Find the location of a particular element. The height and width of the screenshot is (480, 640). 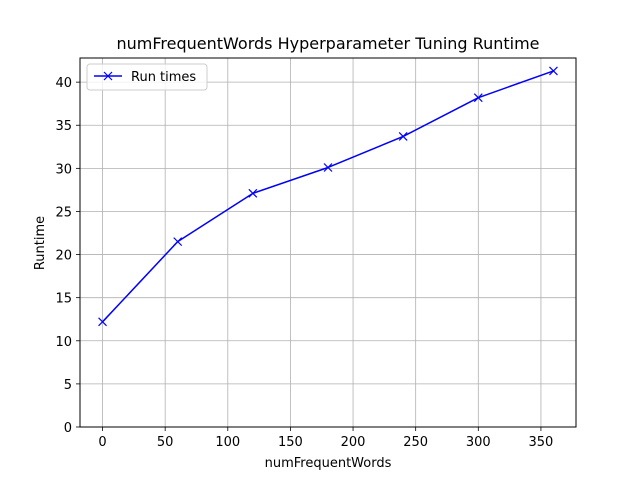

y-tick-label: 25 is located at coordinates (63, 212).